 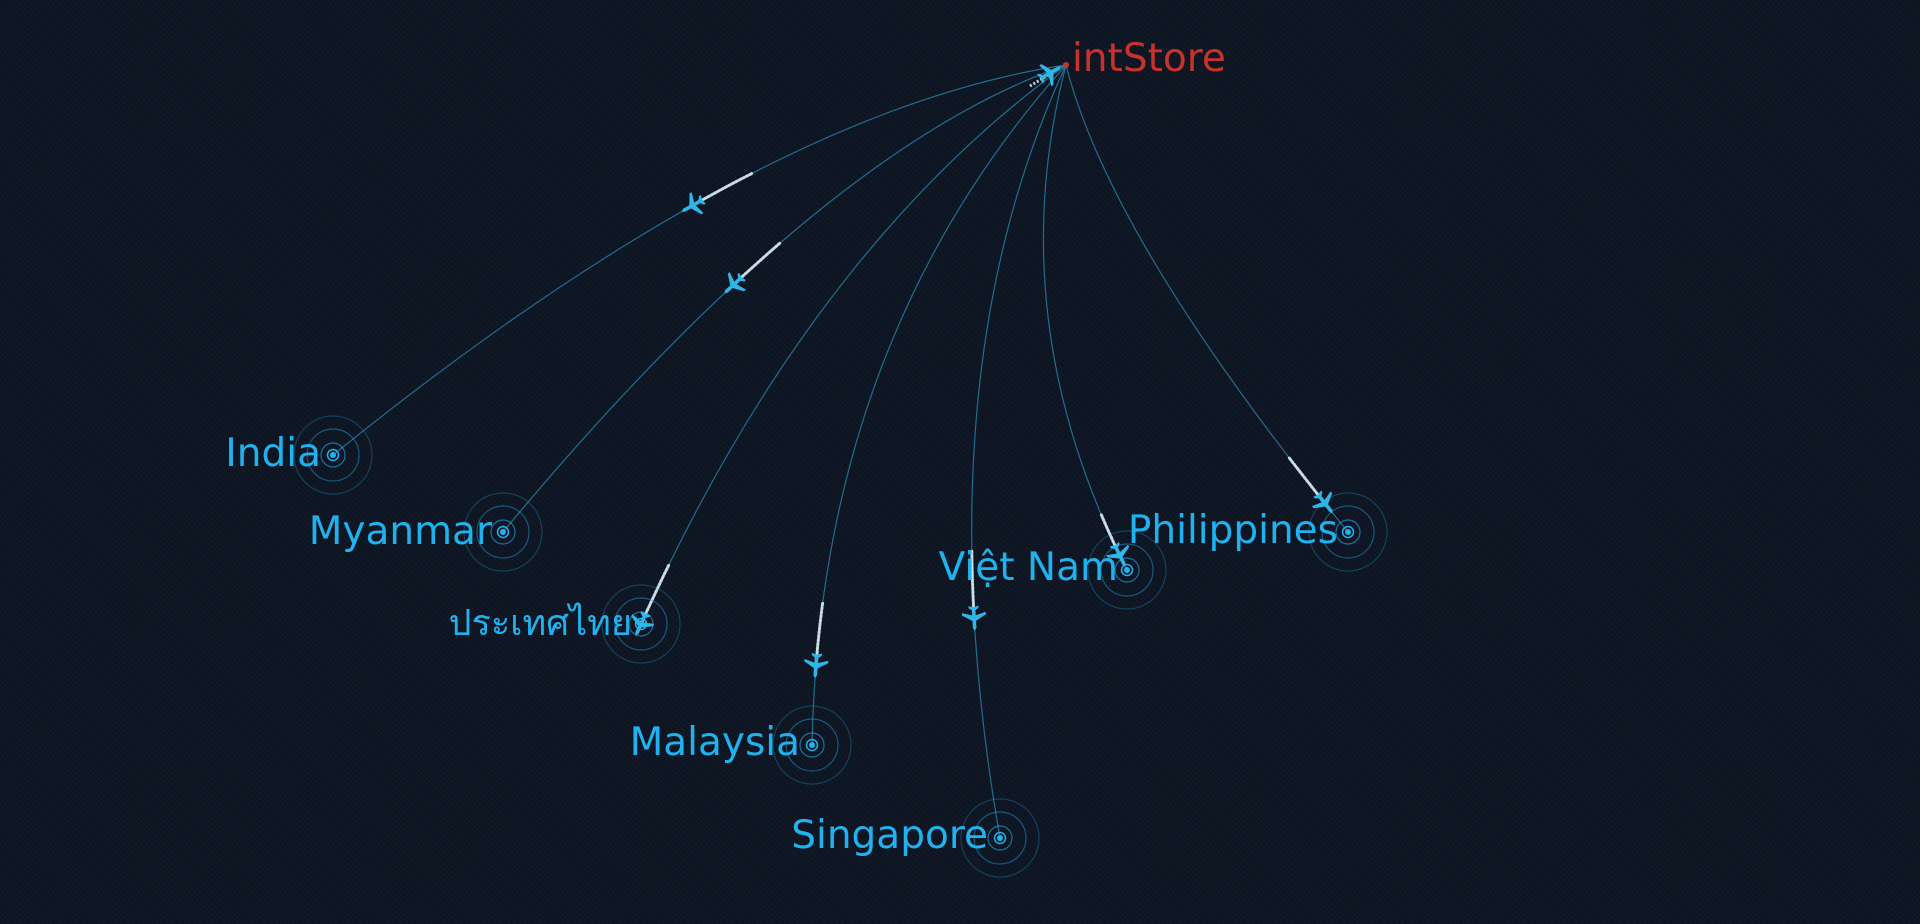 What do you see at coordinates (815, 666) in the screenshot?
I see `airplane-icon-malaysia` at bounding box center [815, 666].